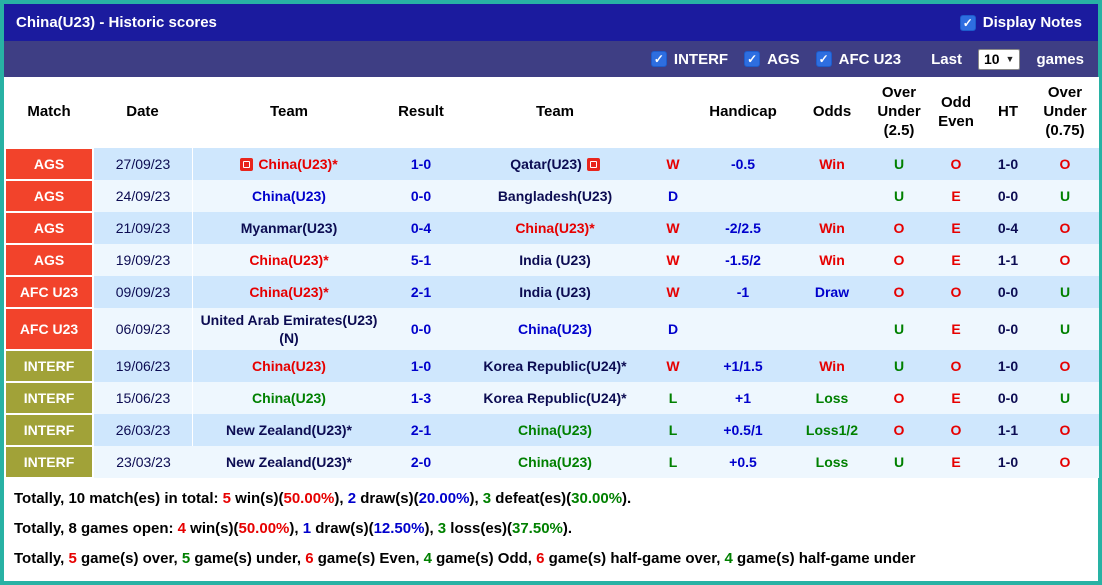 The image size is (1102, 585). Describe the element at coordinates (421, 398) in the screenshot. I see `result-cell: 1-3` at that location.